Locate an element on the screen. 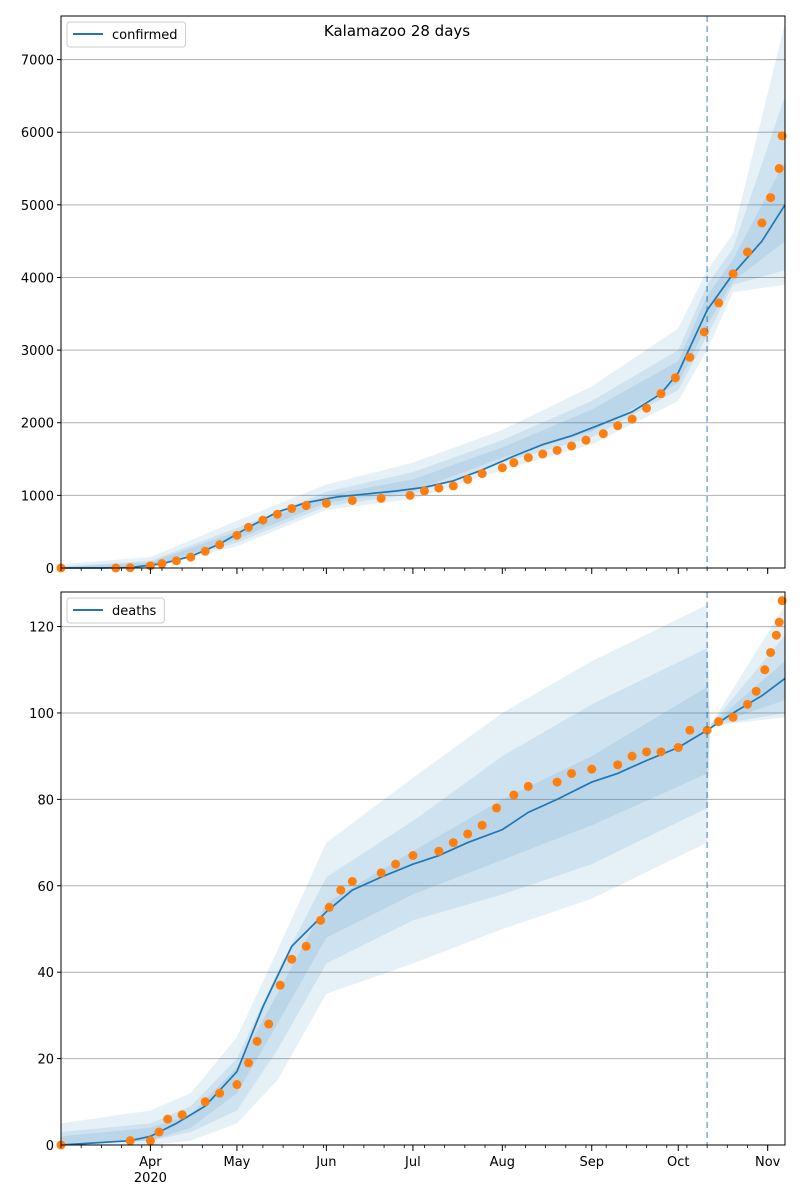  x-tick-label: Jun is located at coordinates (325, 1162).